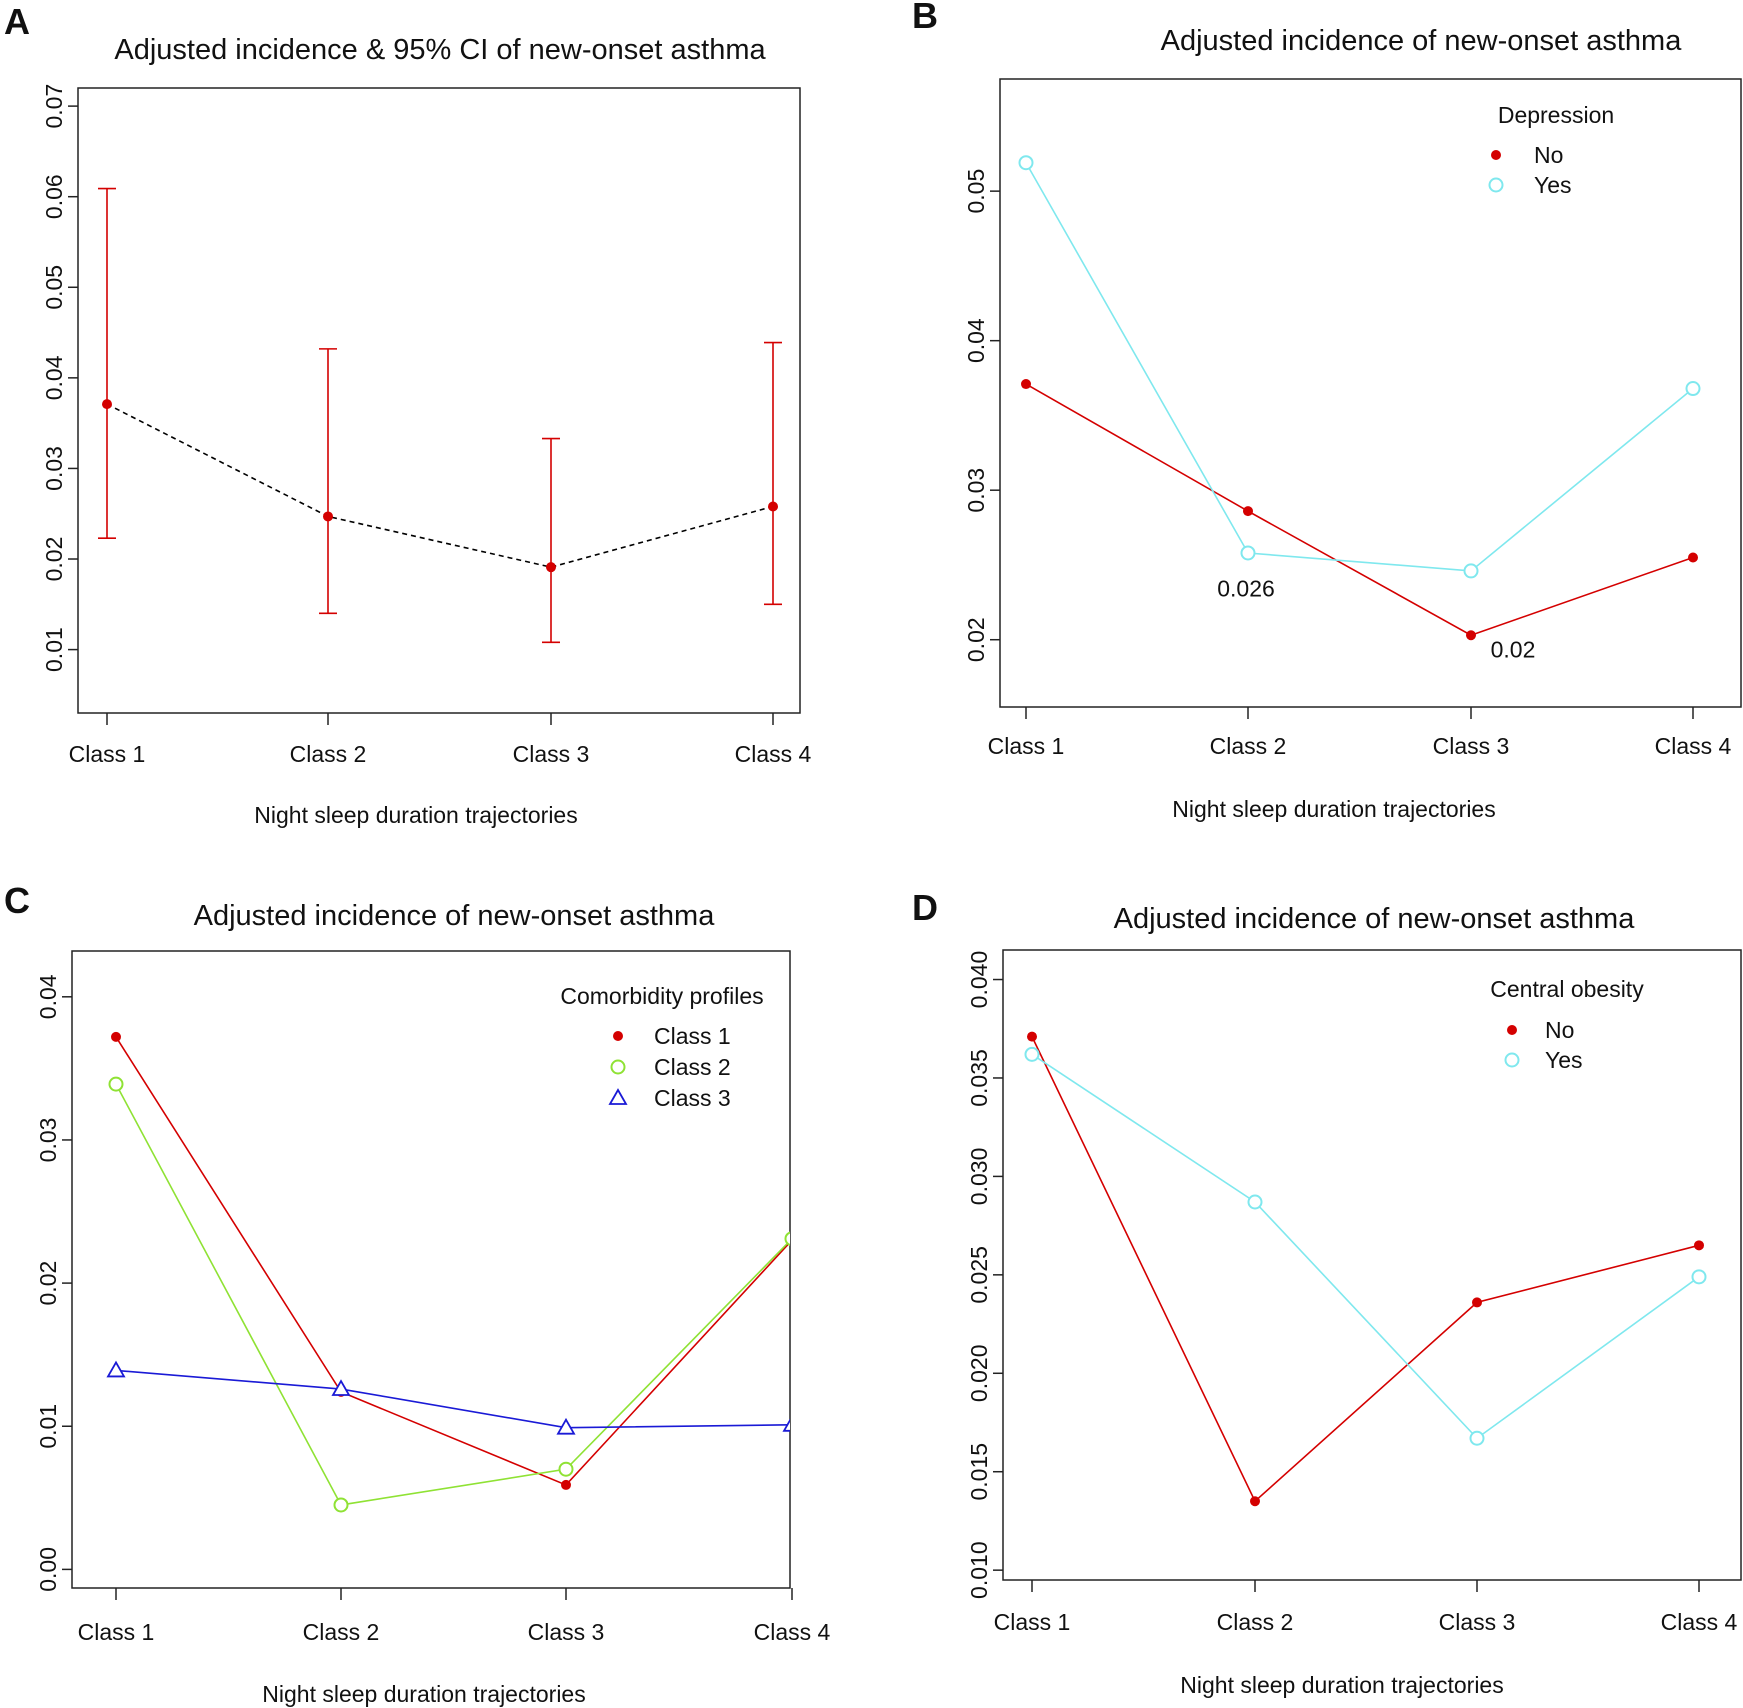 The height and width of the screenshot is (1708, 1743). What do you see at coordinates (48, 1569) in the screenshot?
I see `y-tick-label: 0.00` at bounding box center [48, 1569].